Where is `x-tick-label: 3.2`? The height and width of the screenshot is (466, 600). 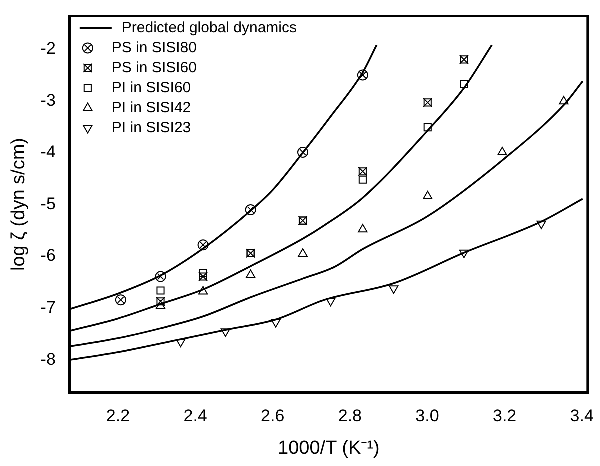
x-tick-label: 3.2 is located at coordinates (504, 416).